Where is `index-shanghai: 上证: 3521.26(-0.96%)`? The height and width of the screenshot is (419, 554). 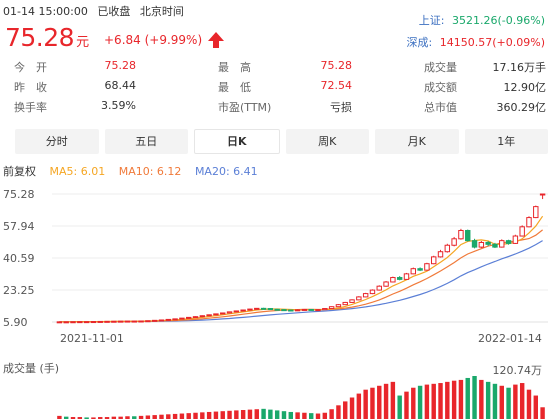
index-shanghai: 上证: 3521.26(-0.96%) is located at coordinates (482, 20).